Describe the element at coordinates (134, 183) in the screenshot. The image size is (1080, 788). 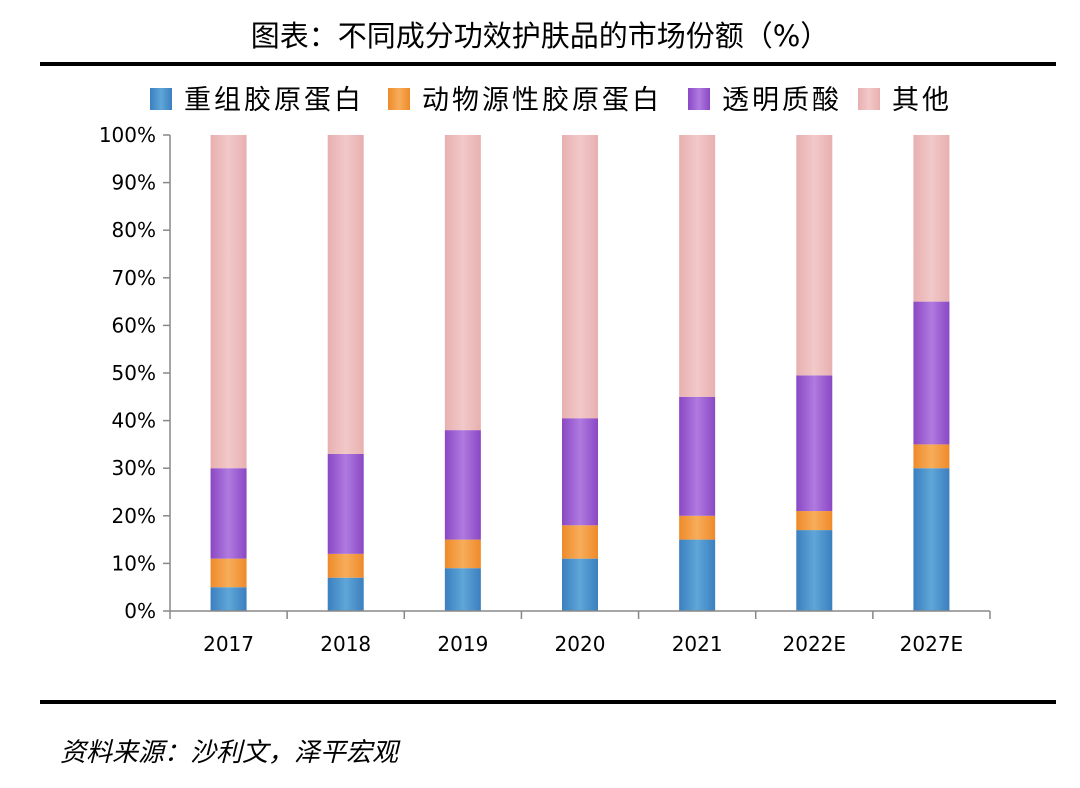
I see `y-tick-label: 90%` at that location.